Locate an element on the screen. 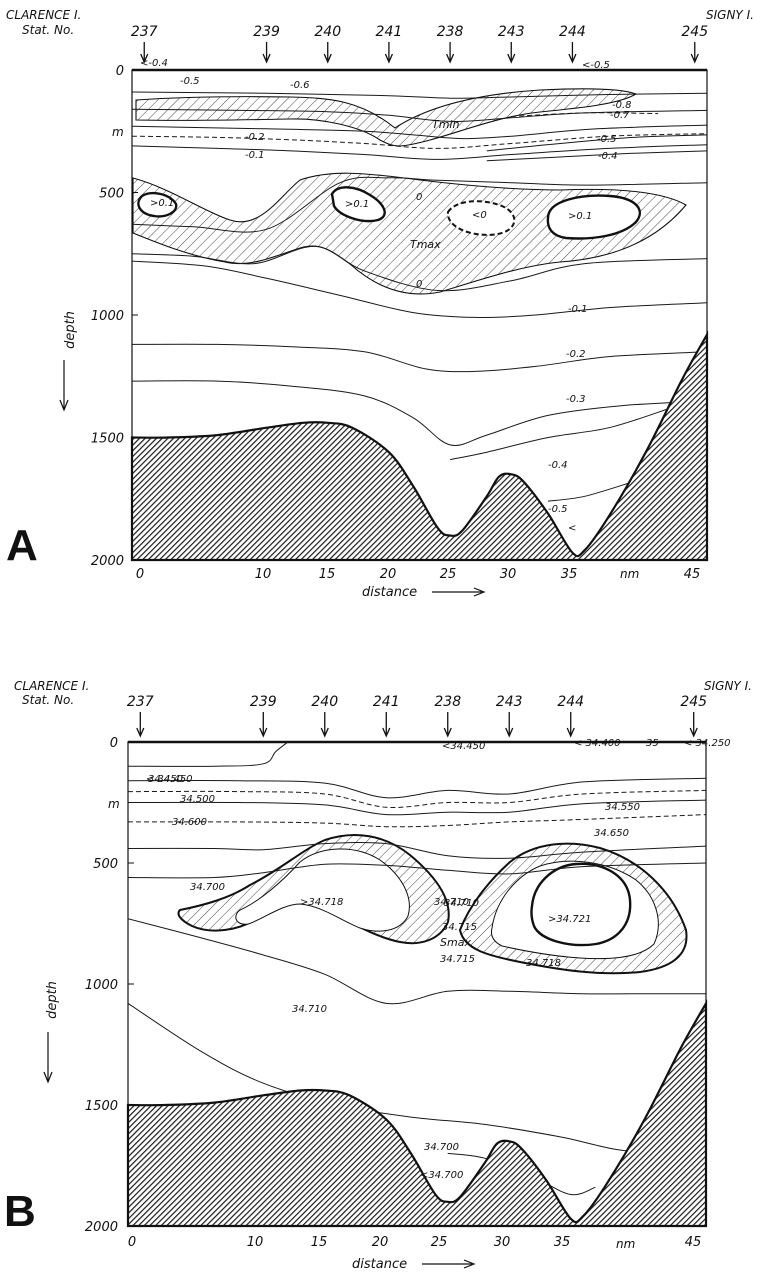  core-annotation: >0.1 is located at coordinates (580, 216).